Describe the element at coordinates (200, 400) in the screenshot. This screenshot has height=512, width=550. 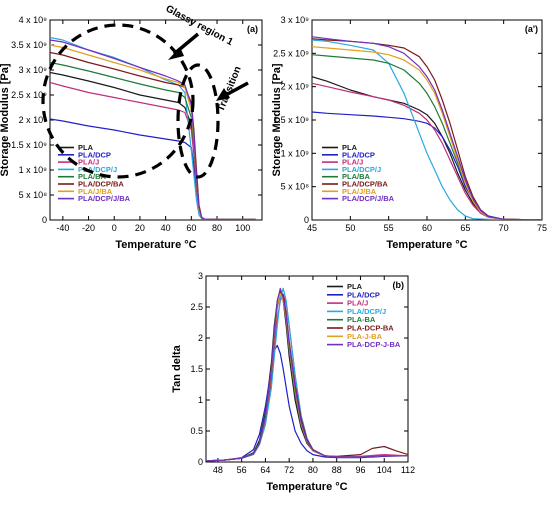
I see `y-tick-label: 1` at that location.